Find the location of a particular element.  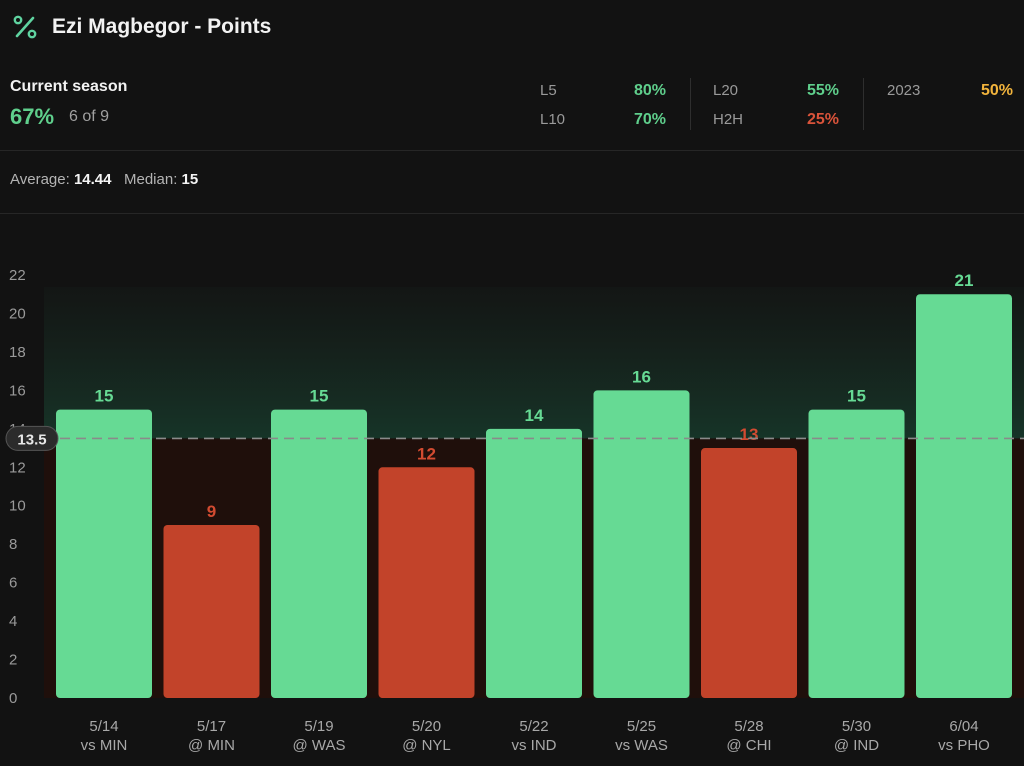

y-tick-label: 2 is located at coordinates (13, 660).